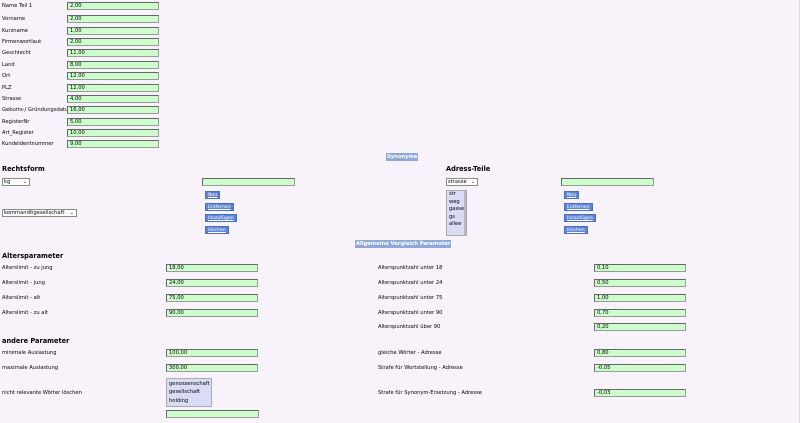 This screenshot has height=423, width=800. I want to click on adress-teile-list-item: allee, so click(455, 224).